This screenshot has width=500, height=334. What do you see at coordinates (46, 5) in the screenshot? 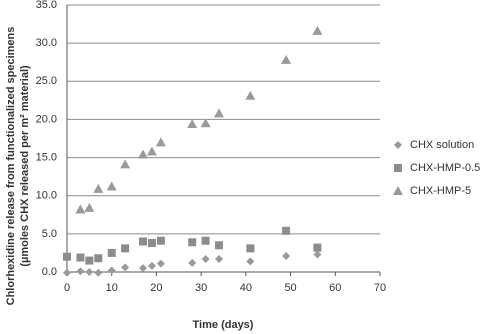
I see `y-tick-label: 35.0` at bounding box center [46, 5].